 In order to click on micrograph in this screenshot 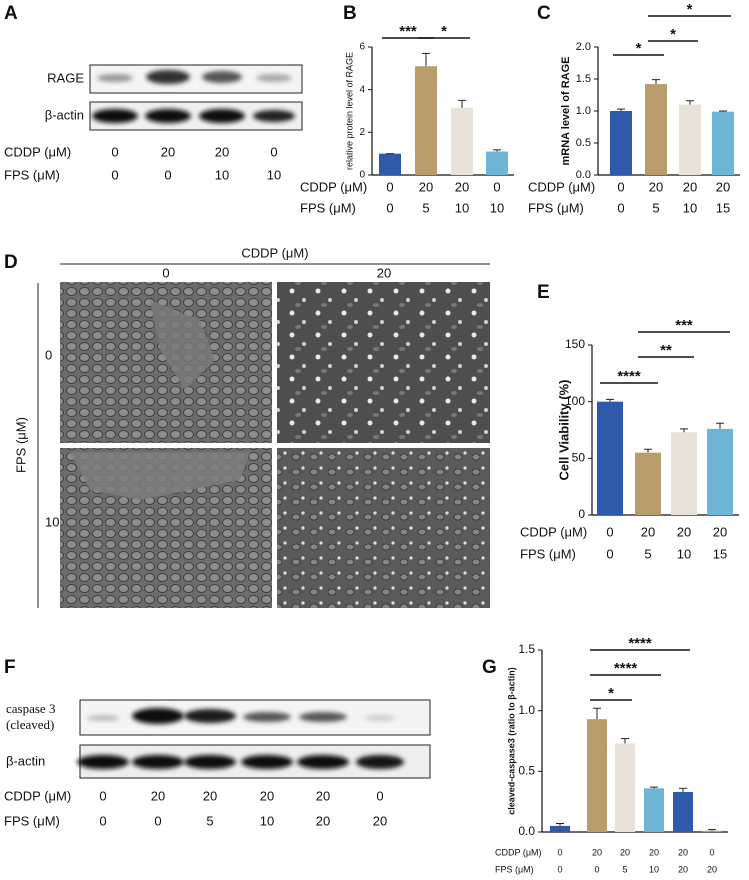, I will do `click(166, 362)`.